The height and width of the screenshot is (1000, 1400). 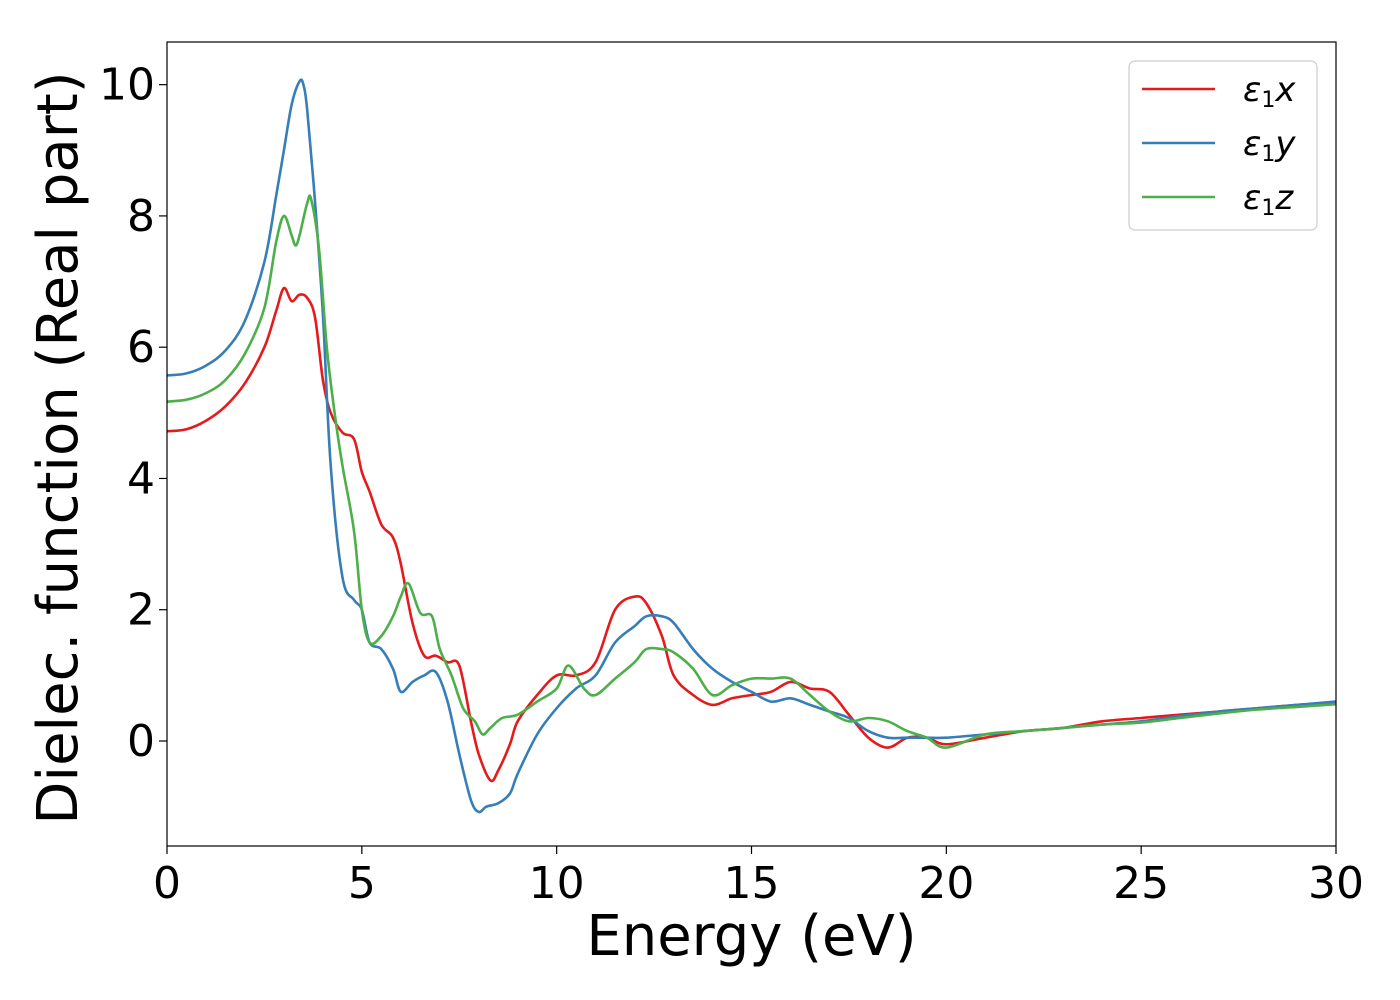 I want to click on x-axis-label: Energy (eV), so click(x=751, y=936).